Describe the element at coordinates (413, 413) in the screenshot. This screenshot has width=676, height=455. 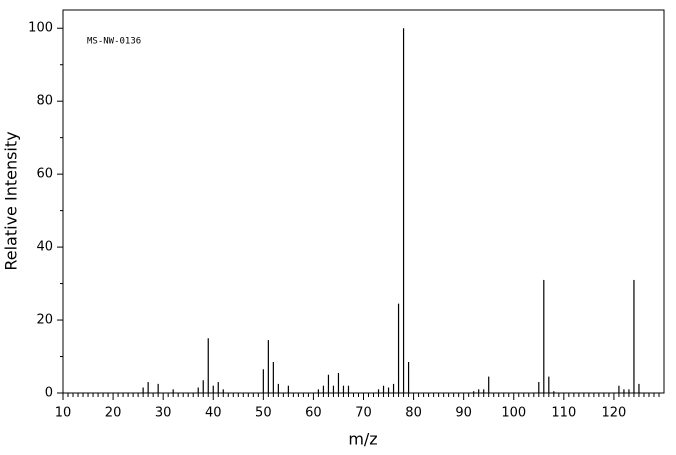
I see `x-tick-label: 80` at that location.